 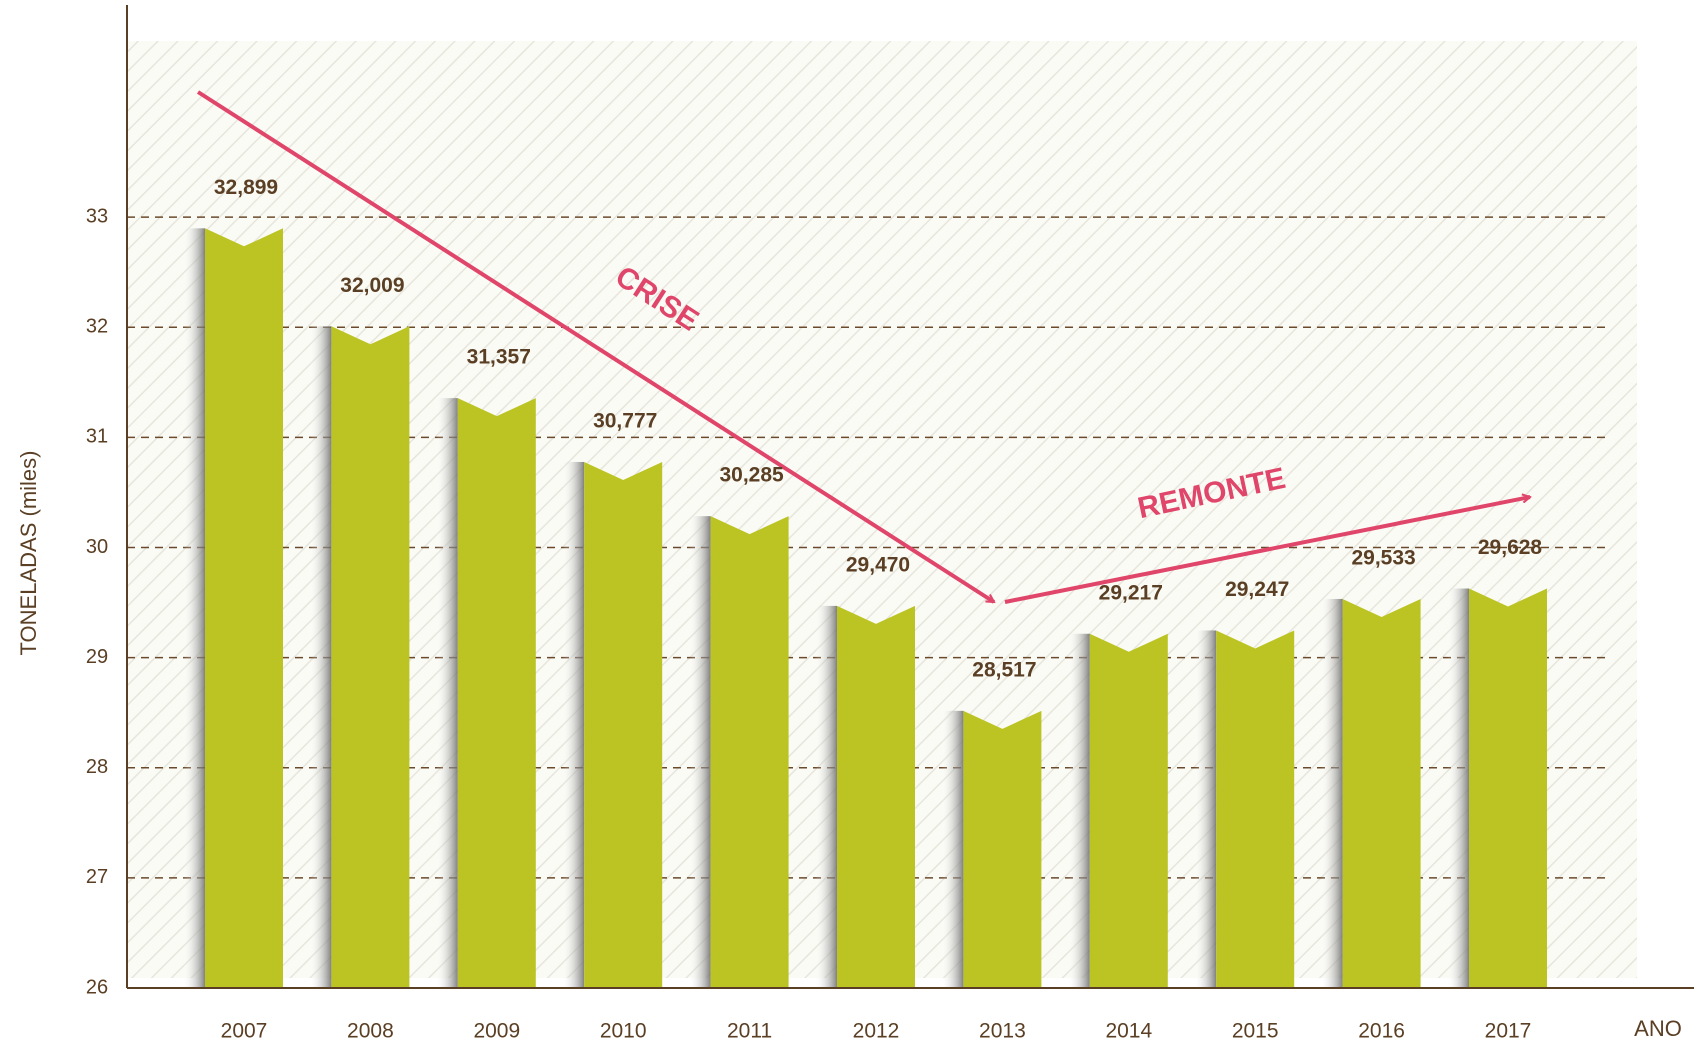 What do you see at coordinates (1510, 547) in the screenshot?
I see `value-label: 29,628` at bounding box center [1510, 547].